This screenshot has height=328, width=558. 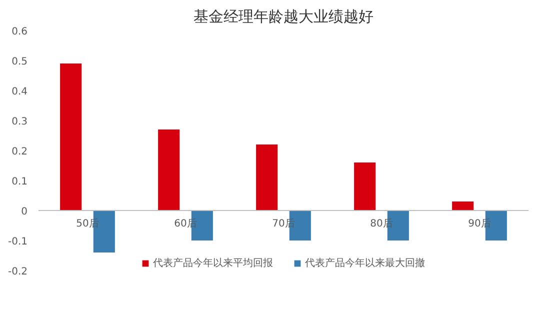 What do you see at coordinates (24, 212) in the screenshot?
I see `y-tick-label: 0` at bounding box center [24, 212].